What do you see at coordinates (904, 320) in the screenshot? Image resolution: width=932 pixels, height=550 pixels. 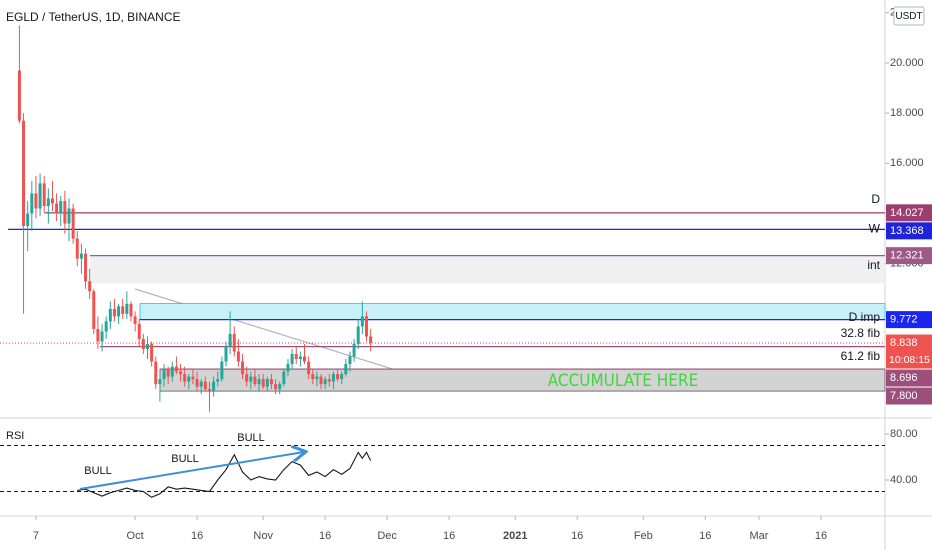 I see `price-label: 9.772` at bounding box center [904, 320].